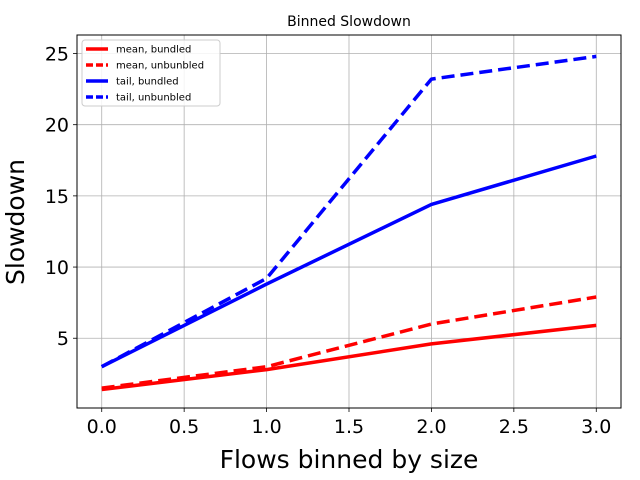 This screenshot has width=640, height=480. I want to click on legend-box, so click(151, 73).